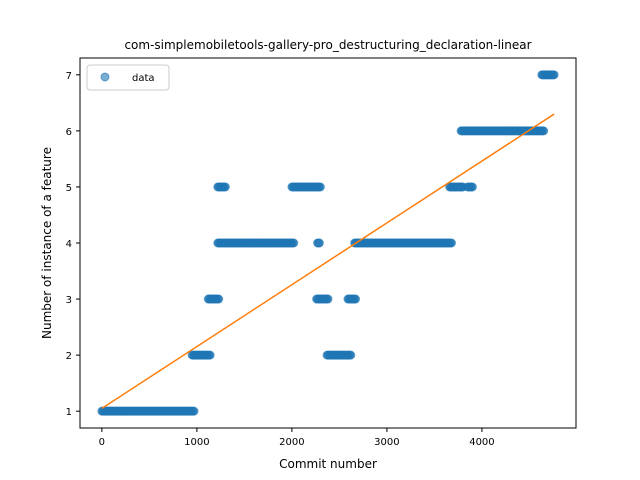  I want to click on y-tick-label: 1, so click(69, 412).